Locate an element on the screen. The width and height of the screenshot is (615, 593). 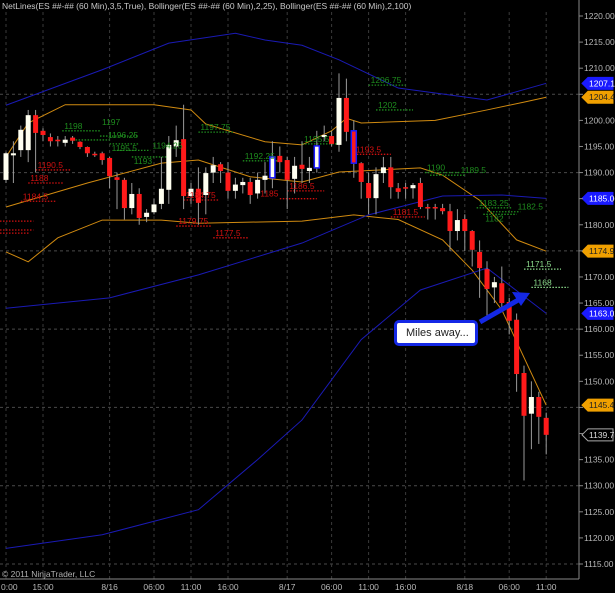
bb100-upper-line is located at coordinates (276, 69).